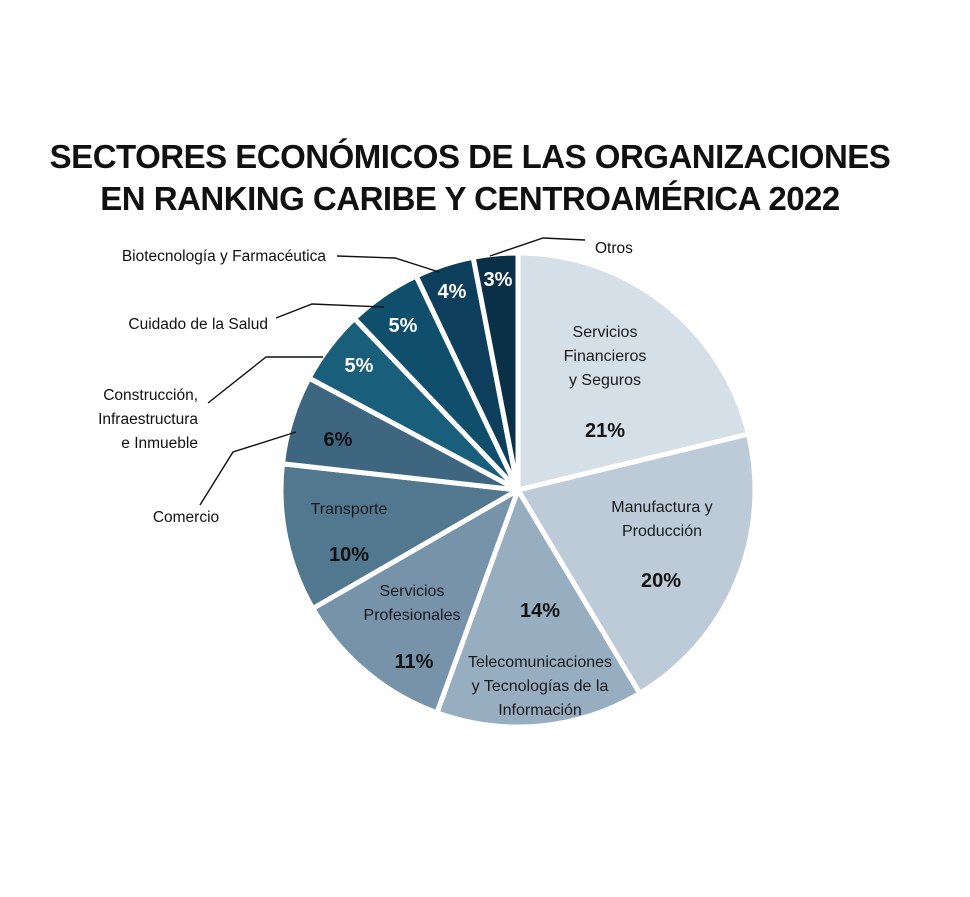 This screenshot has width=970, height=897. What do you see at coordinates (540, 611) in the screenshot?
I see `slice-value-telecomunicaciones: 14%` at bounding box center [540, 611].